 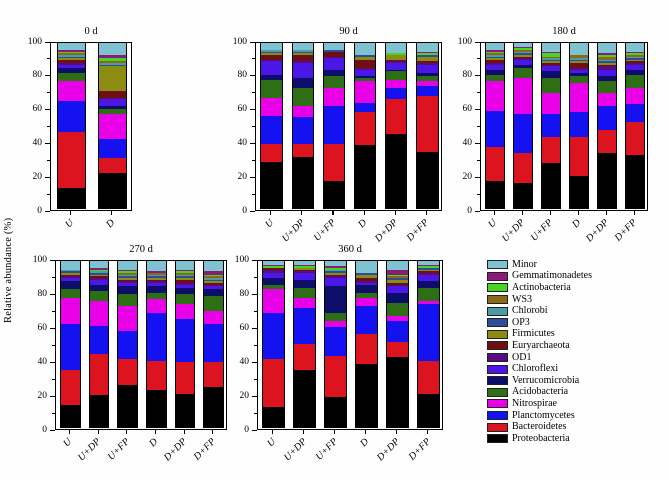 What do you see at coordinates (539, 416) in the screenshot?
I see `legend-item-Planctomycetes: Planctomycetes` at bounding box center [539, 416].